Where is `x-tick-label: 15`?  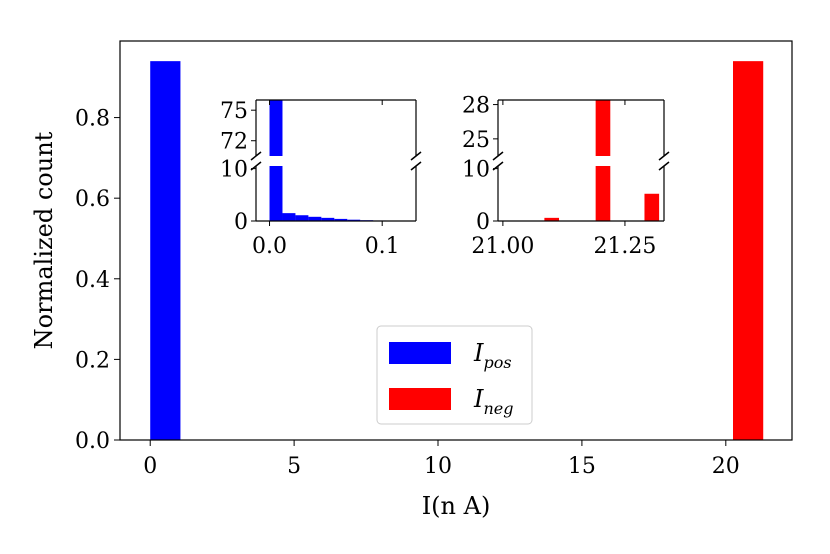 x-tick-label: 15 is located at coordinates (582, 466).